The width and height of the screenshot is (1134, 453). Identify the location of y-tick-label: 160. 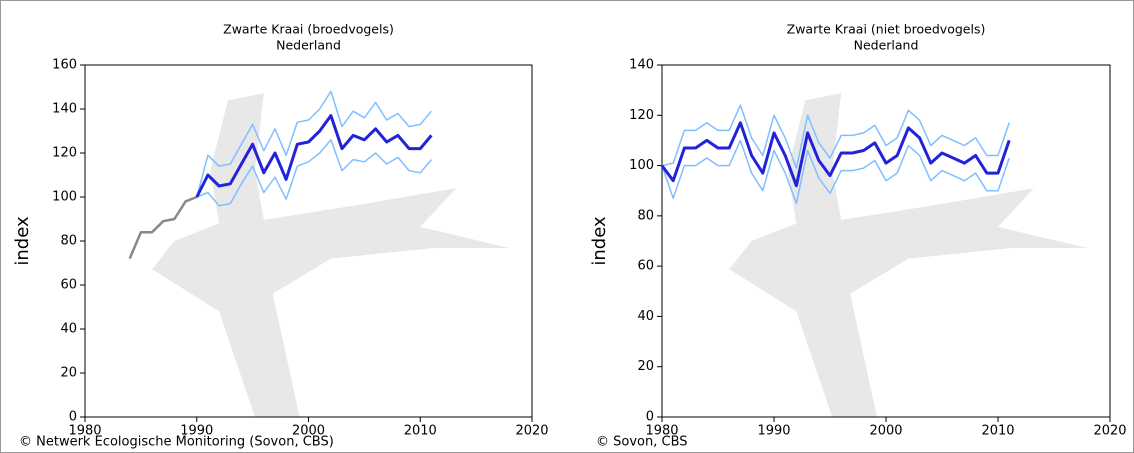
(64, 65).